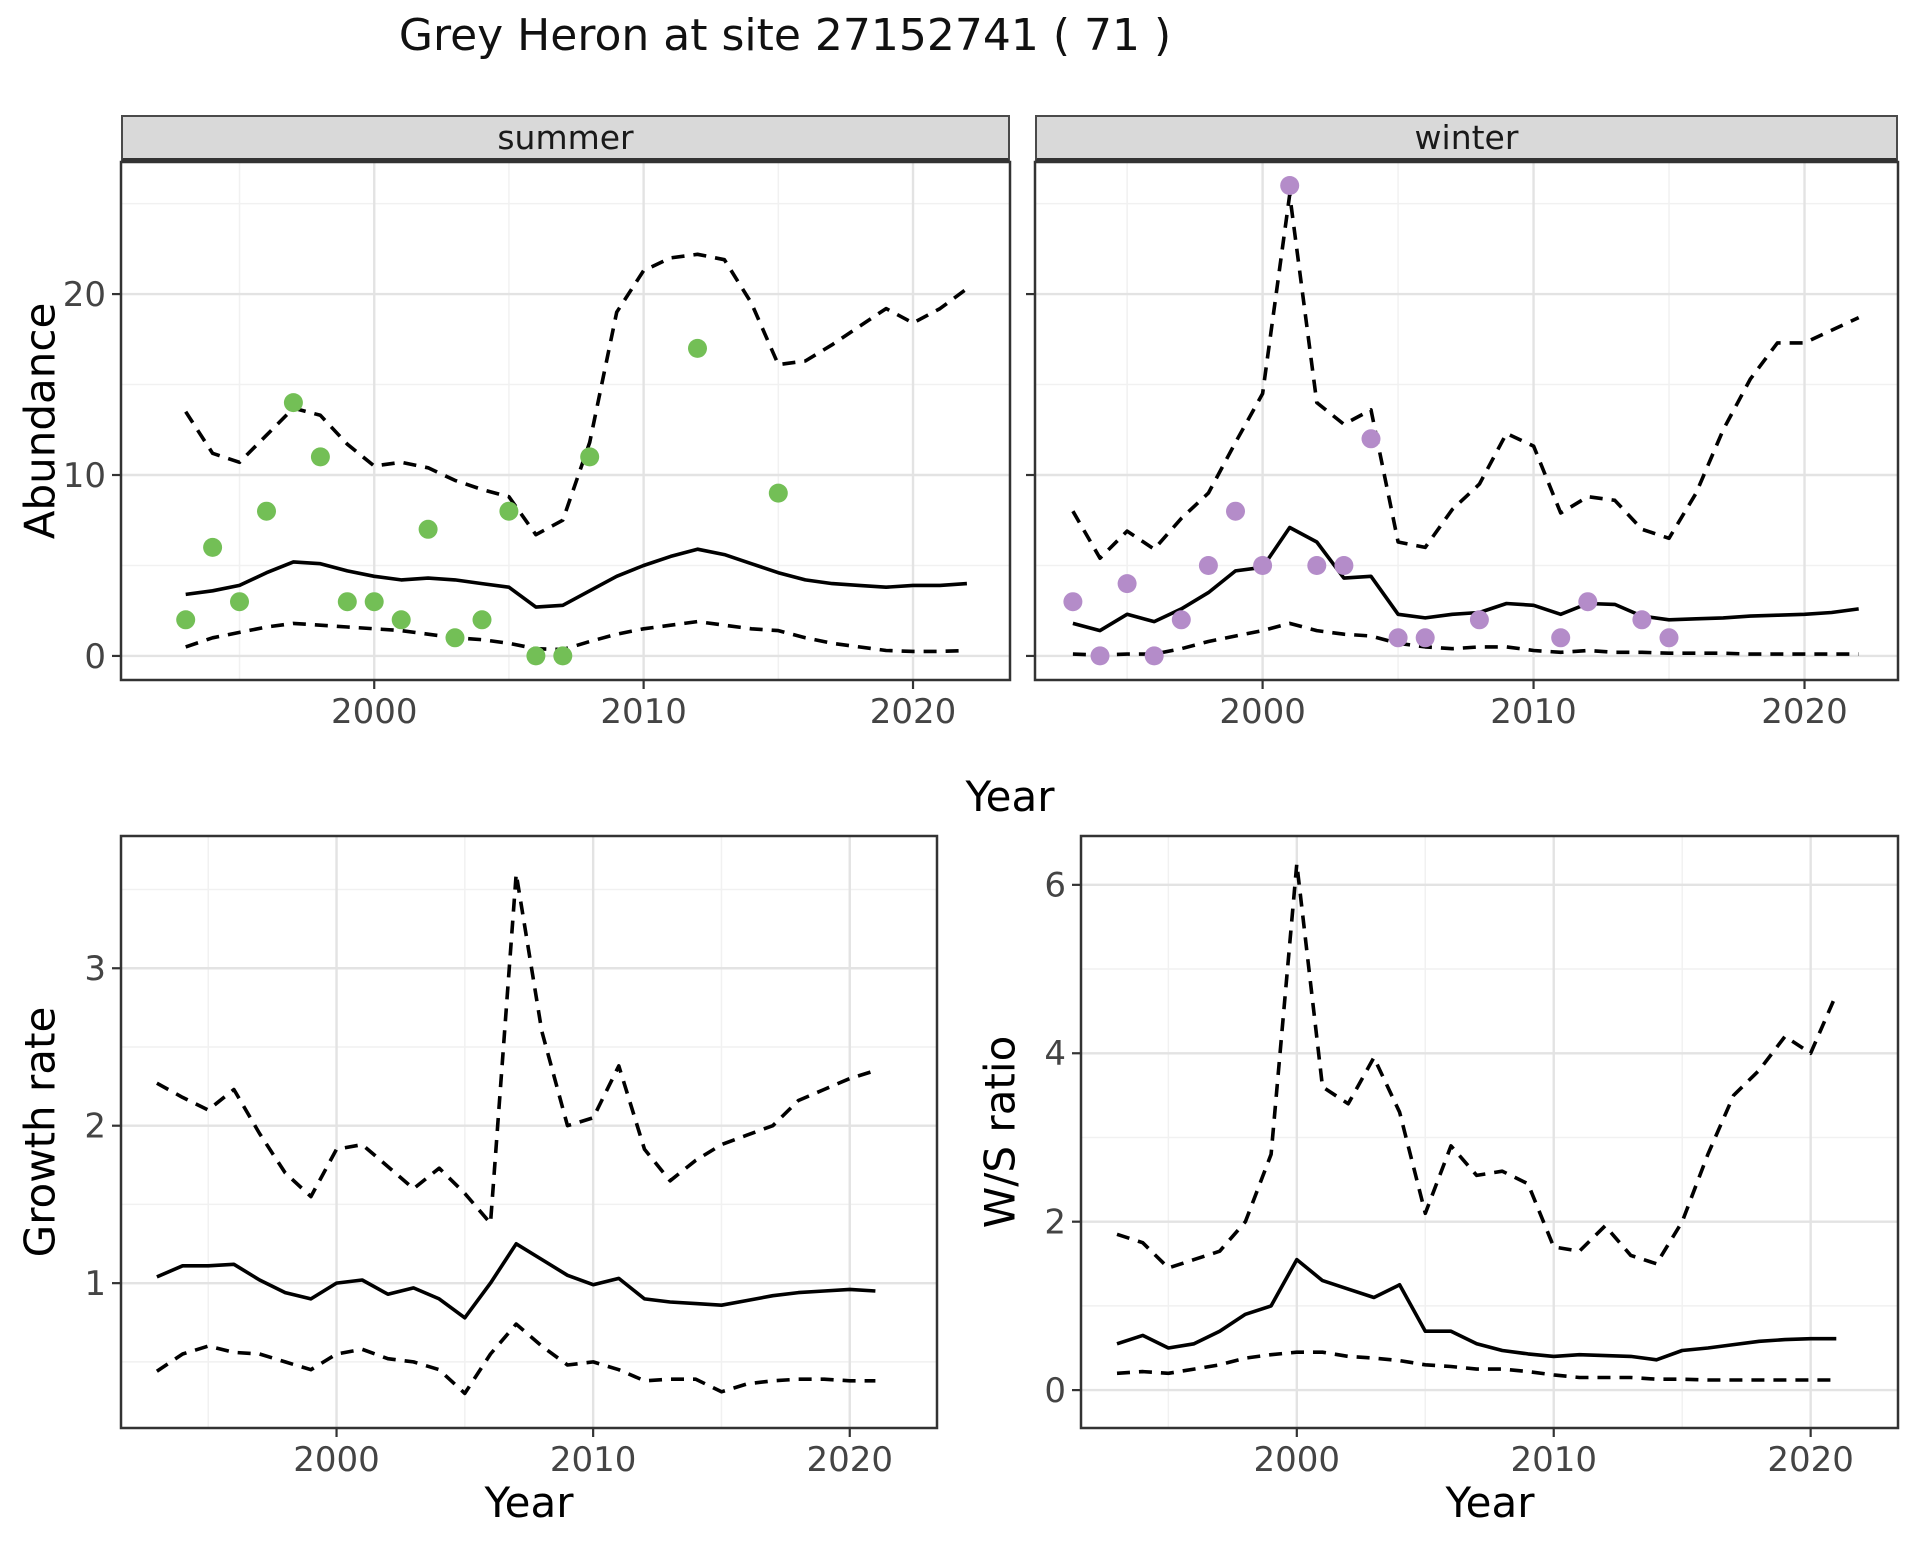  Describe the element at coordinates (1010, 796) in the screenshot. I see `x-axis-title-year-top: Year` at that location.